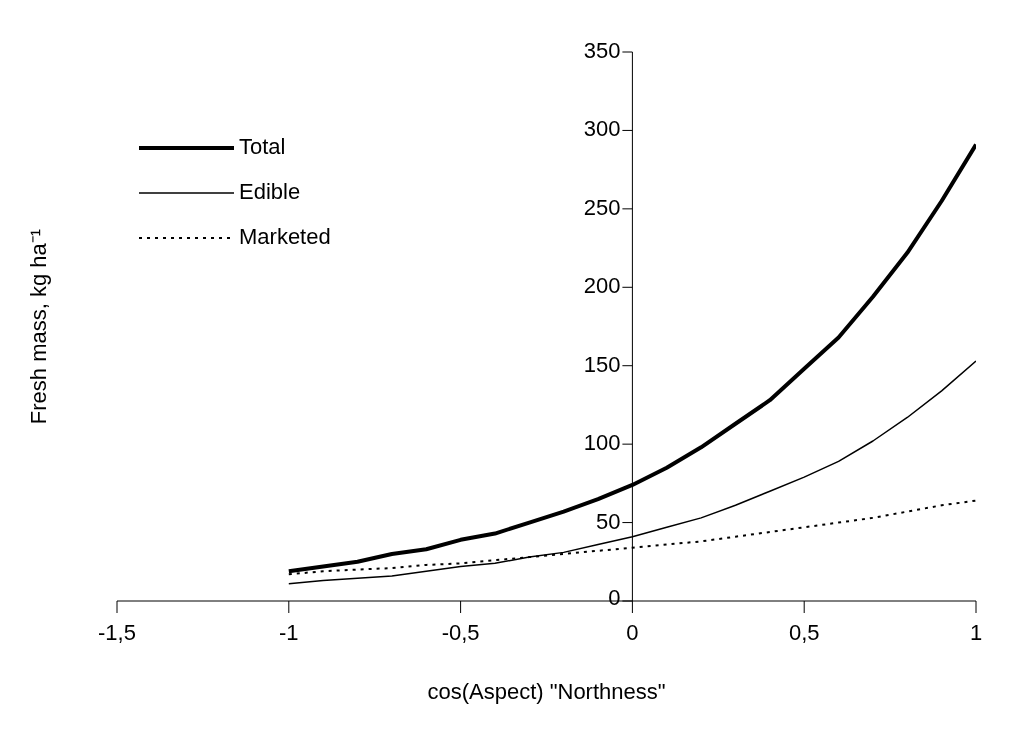 The image size is (1023, 754). I want to click on y-tick-label: 0, so click(614, 598).